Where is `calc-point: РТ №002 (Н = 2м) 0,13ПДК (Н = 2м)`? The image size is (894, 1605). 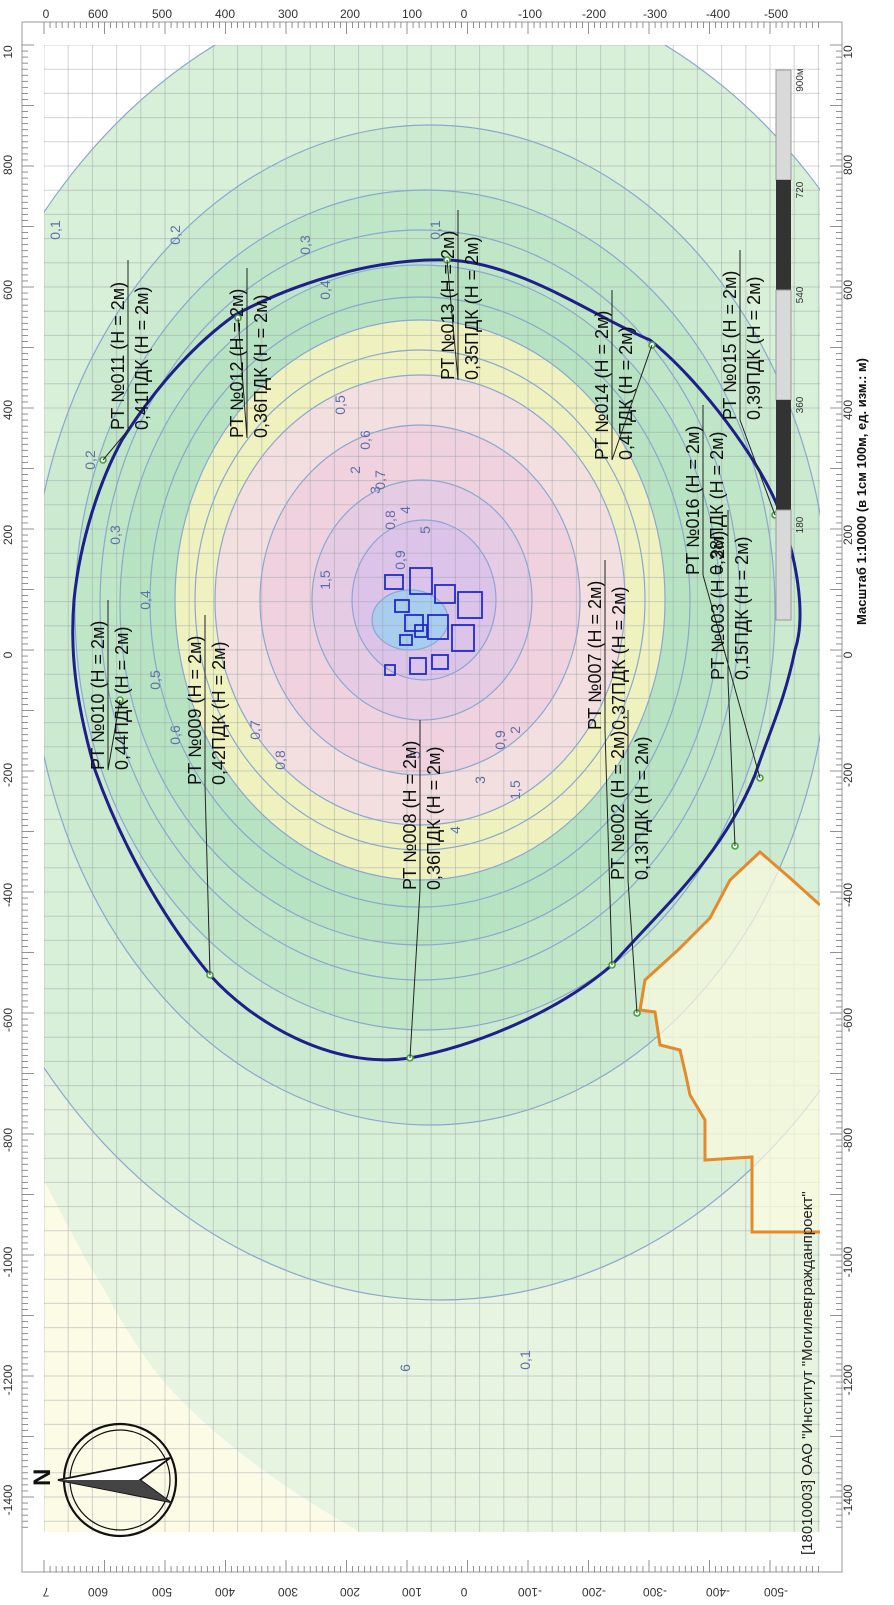
calc-point: РТ №002 (Н = 2м) 0,13ПДК (Н = 2м) is located at coordinates (630, 863).